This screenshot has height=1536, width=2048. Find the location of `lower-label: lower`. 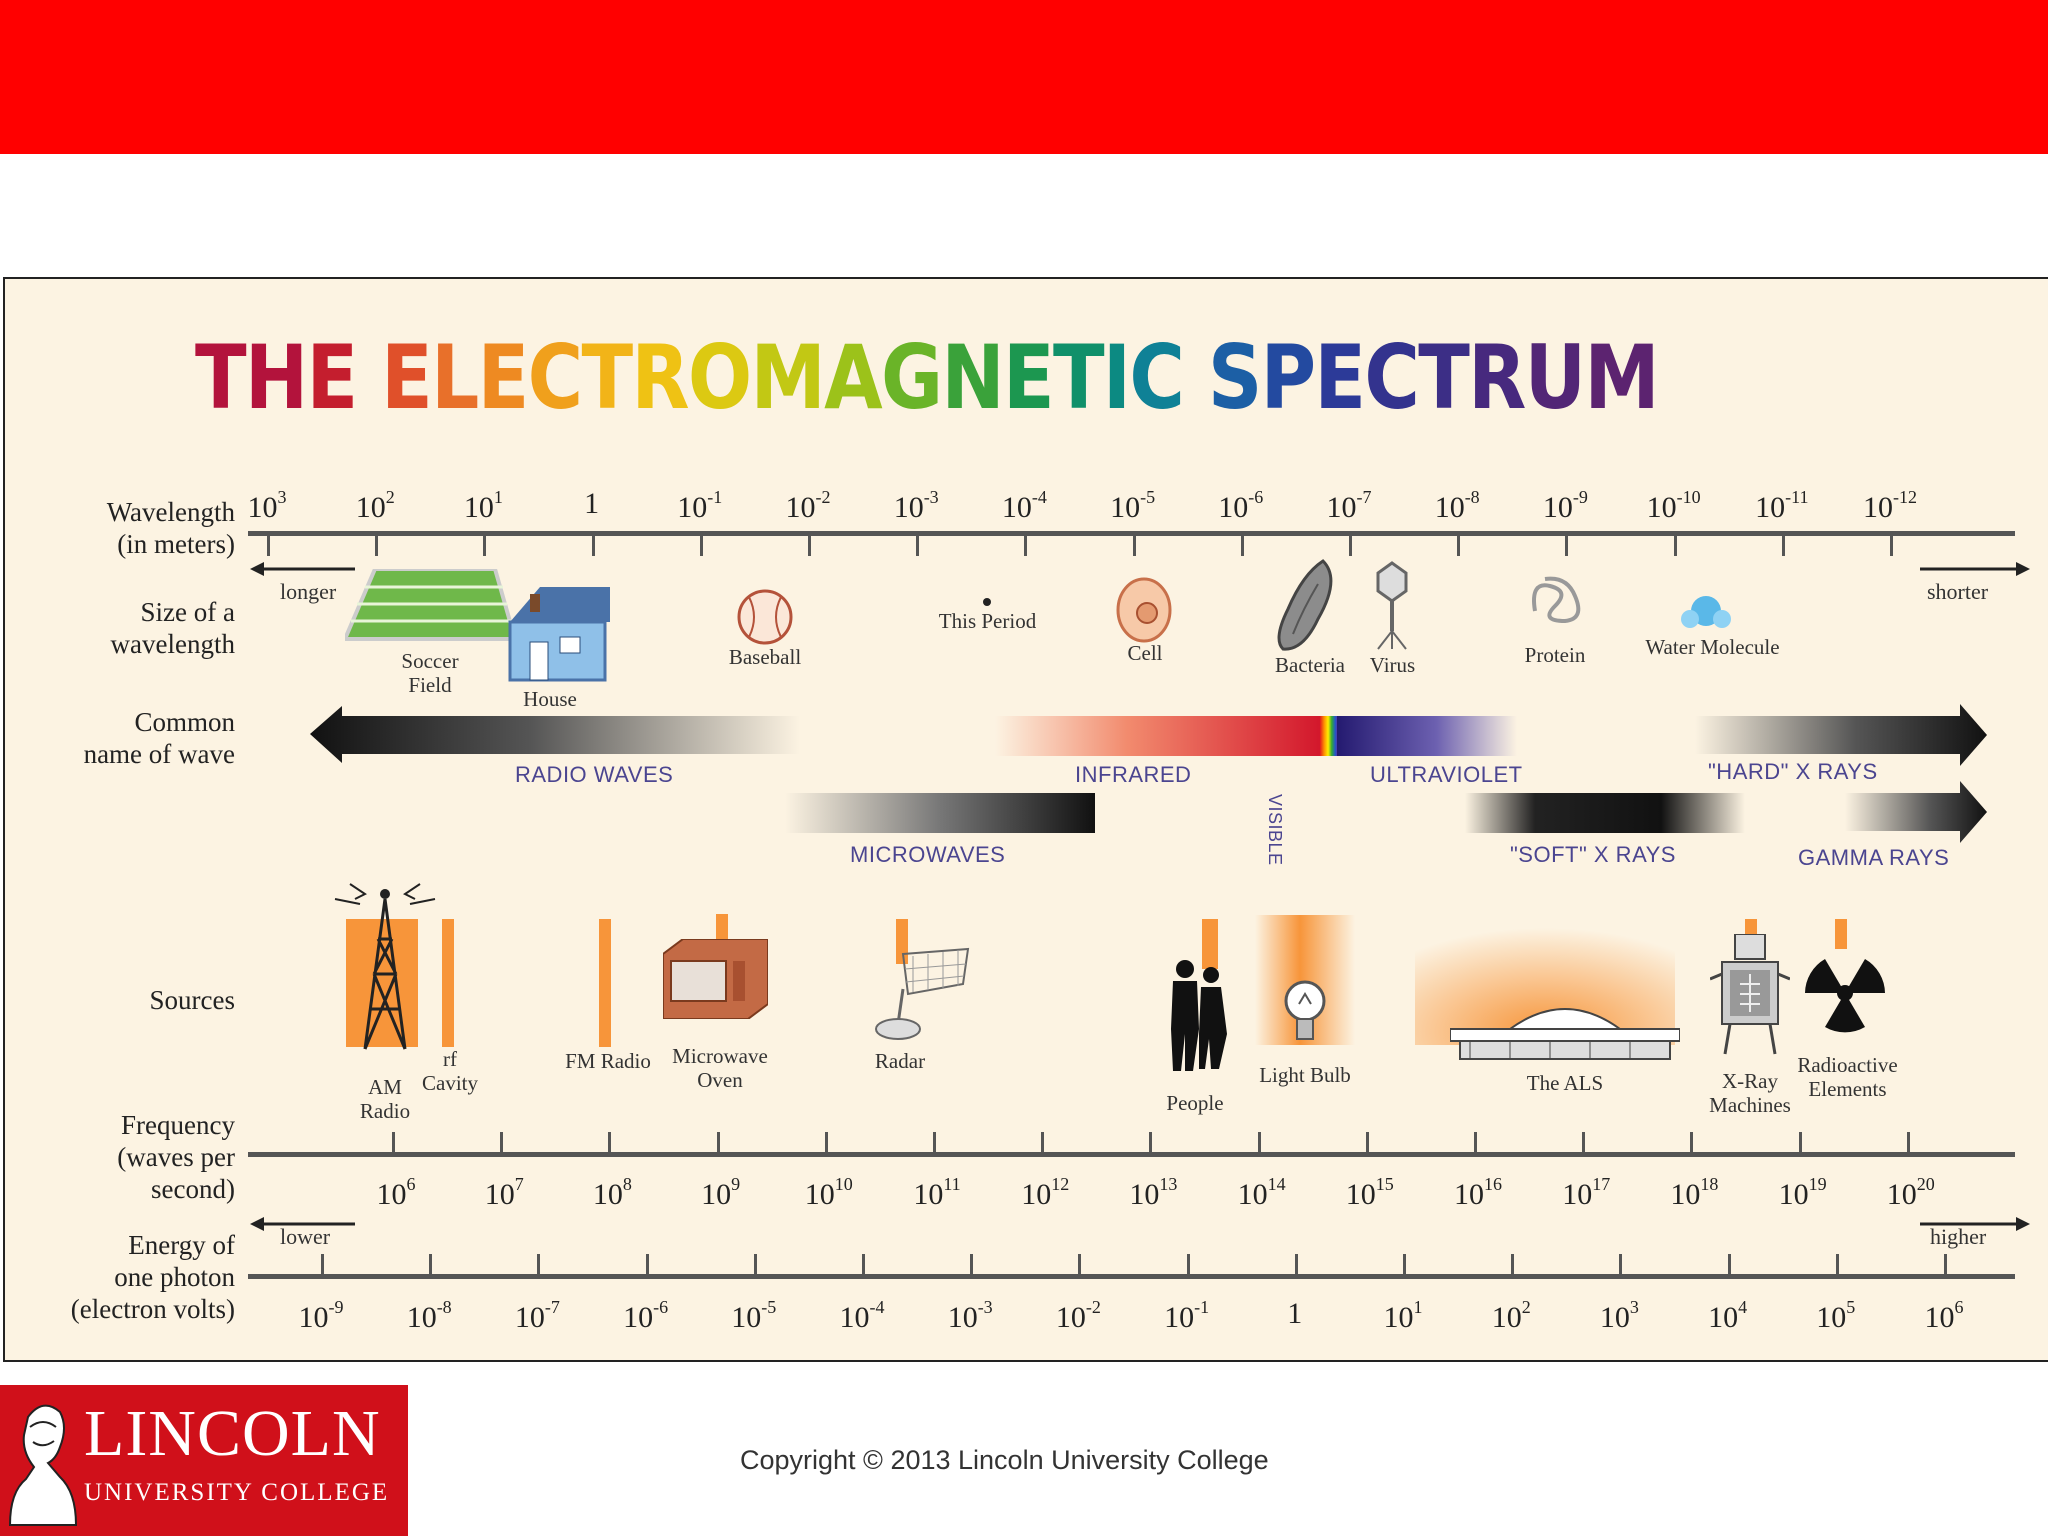

lower-label: lower is located at coordinates (305, 1236).